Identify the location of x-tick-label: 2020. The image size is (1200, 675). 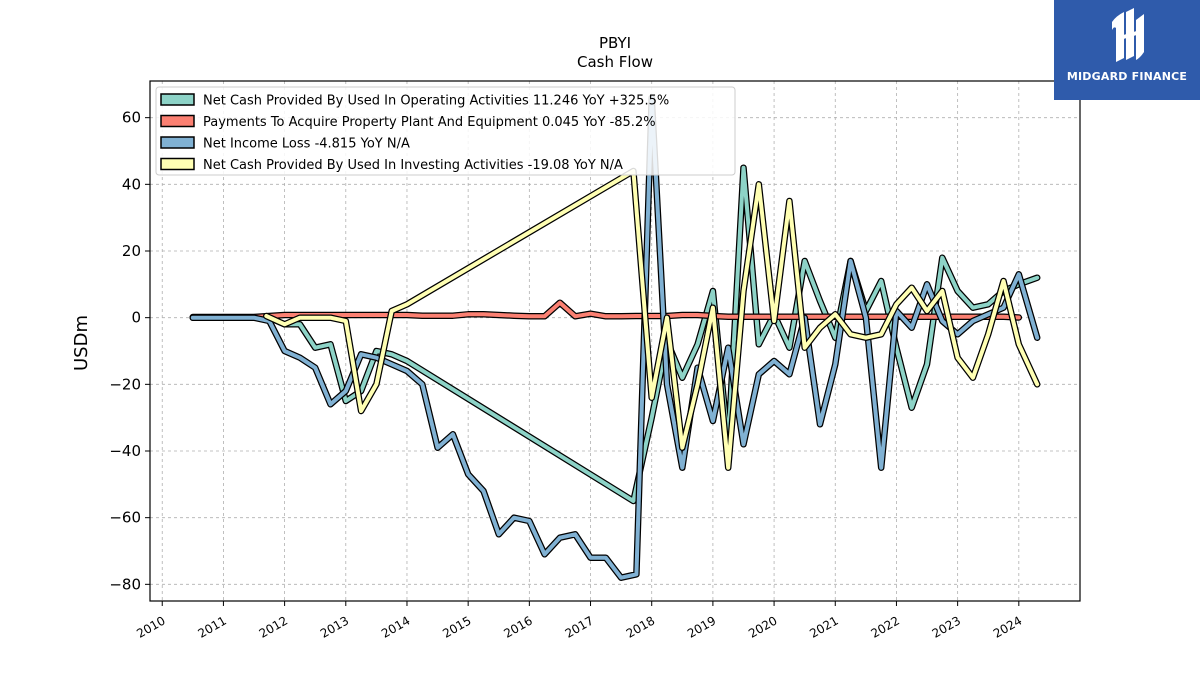
(762, 626).